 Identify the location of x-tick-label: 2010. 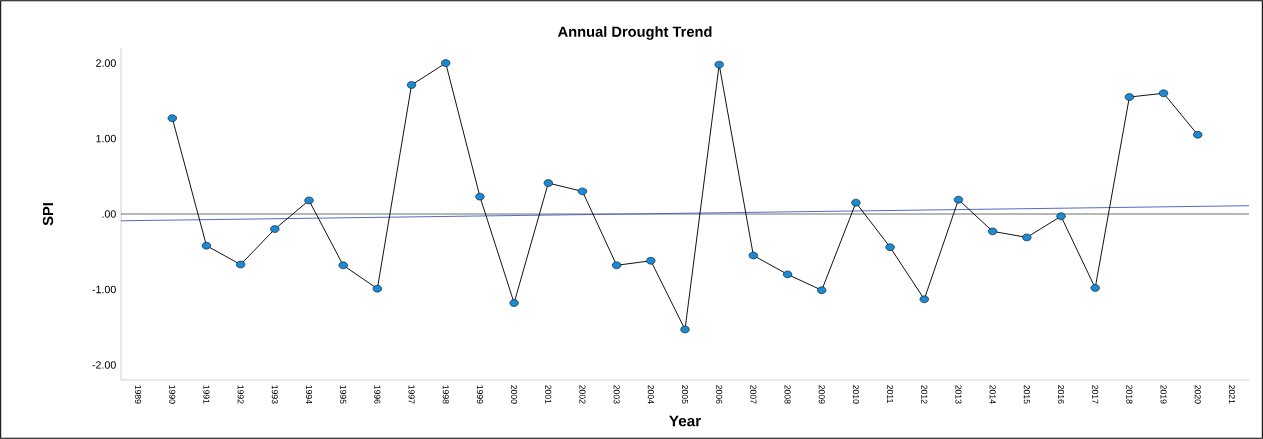
(855, 394).